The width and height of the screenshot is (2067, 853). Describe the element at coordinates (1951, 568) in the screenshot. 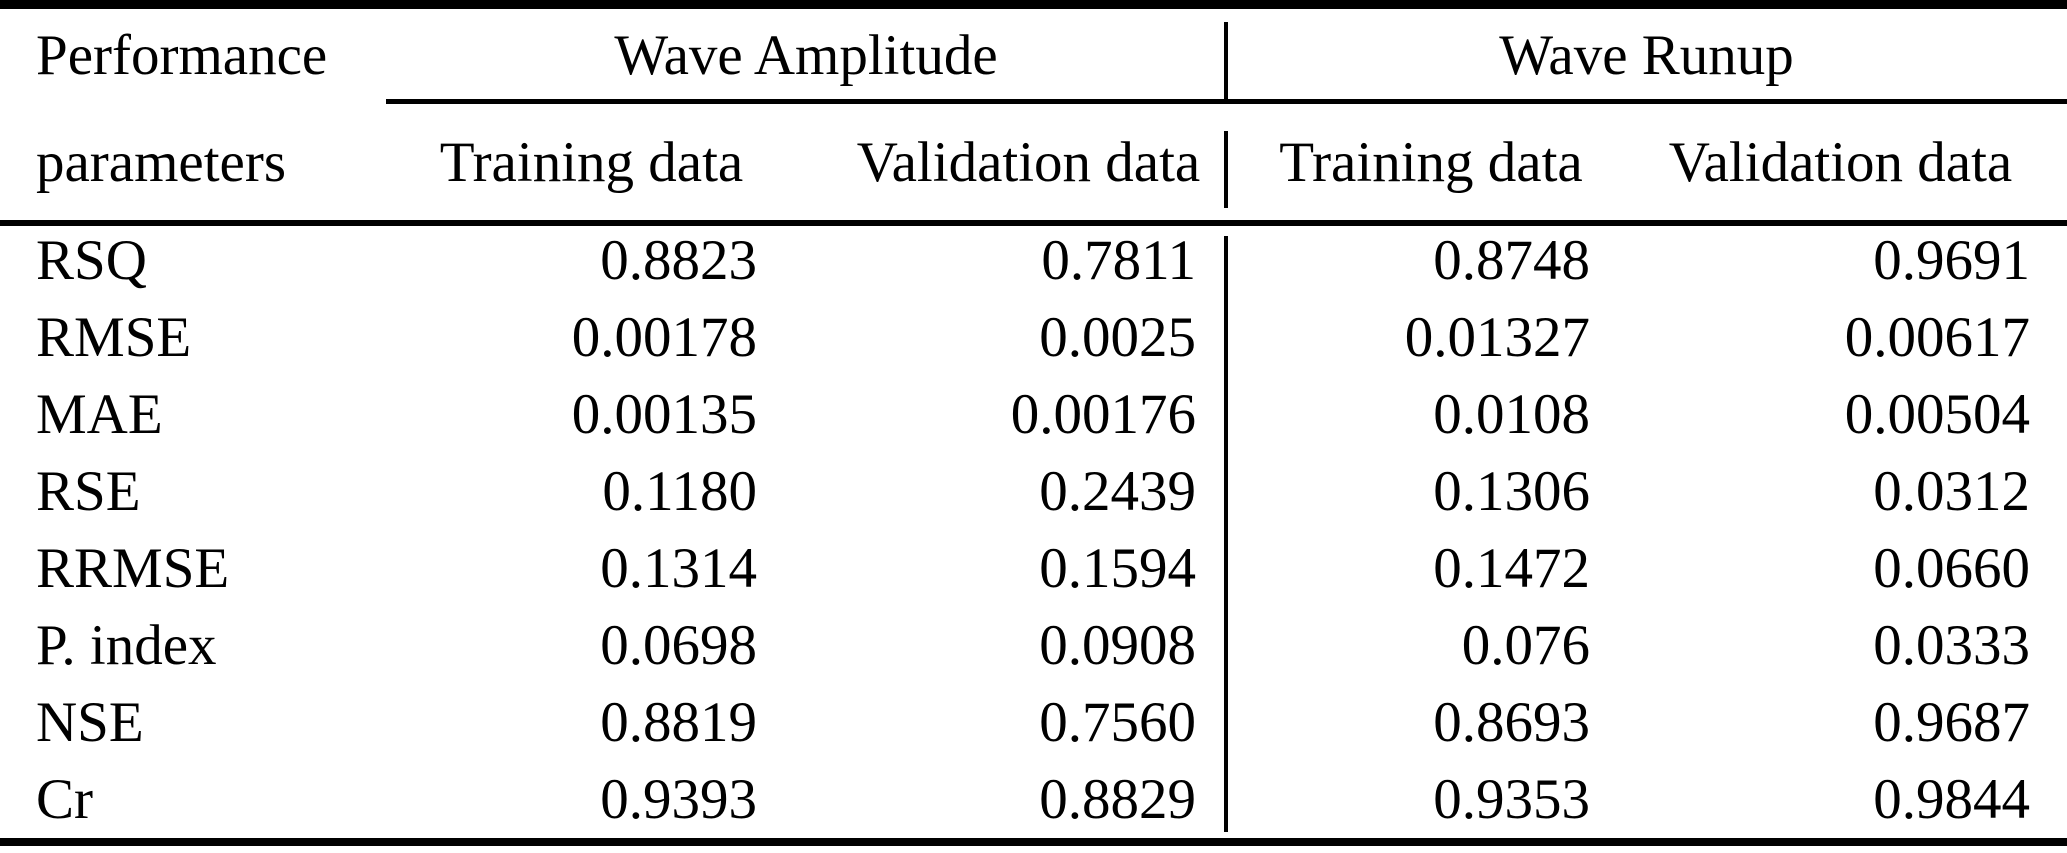

I see `cell-value: 0.0660` at that location.